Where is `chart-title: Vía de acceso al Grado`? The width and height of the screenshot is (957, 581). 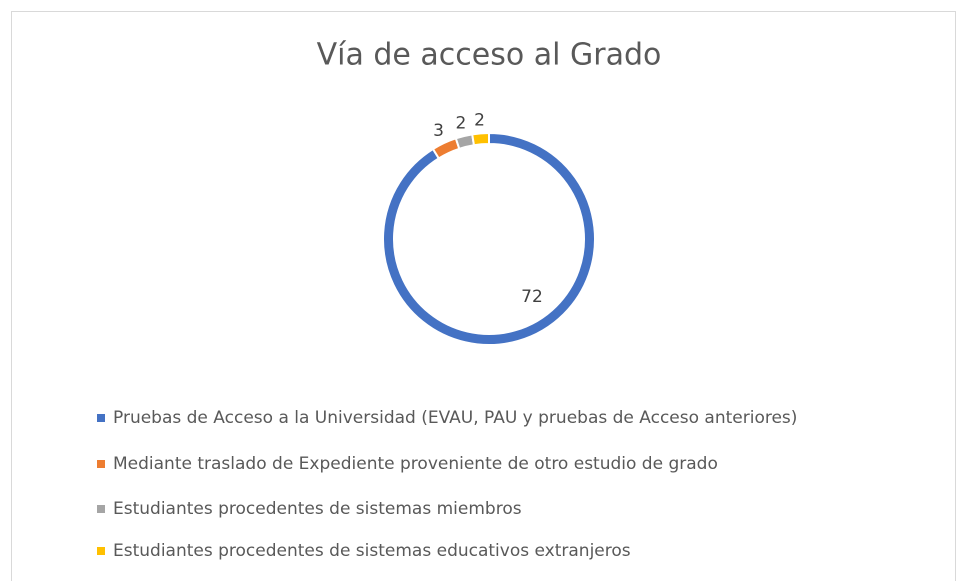
chart-title: Vía de acceso al Grado is located at coordinates (489, 55).